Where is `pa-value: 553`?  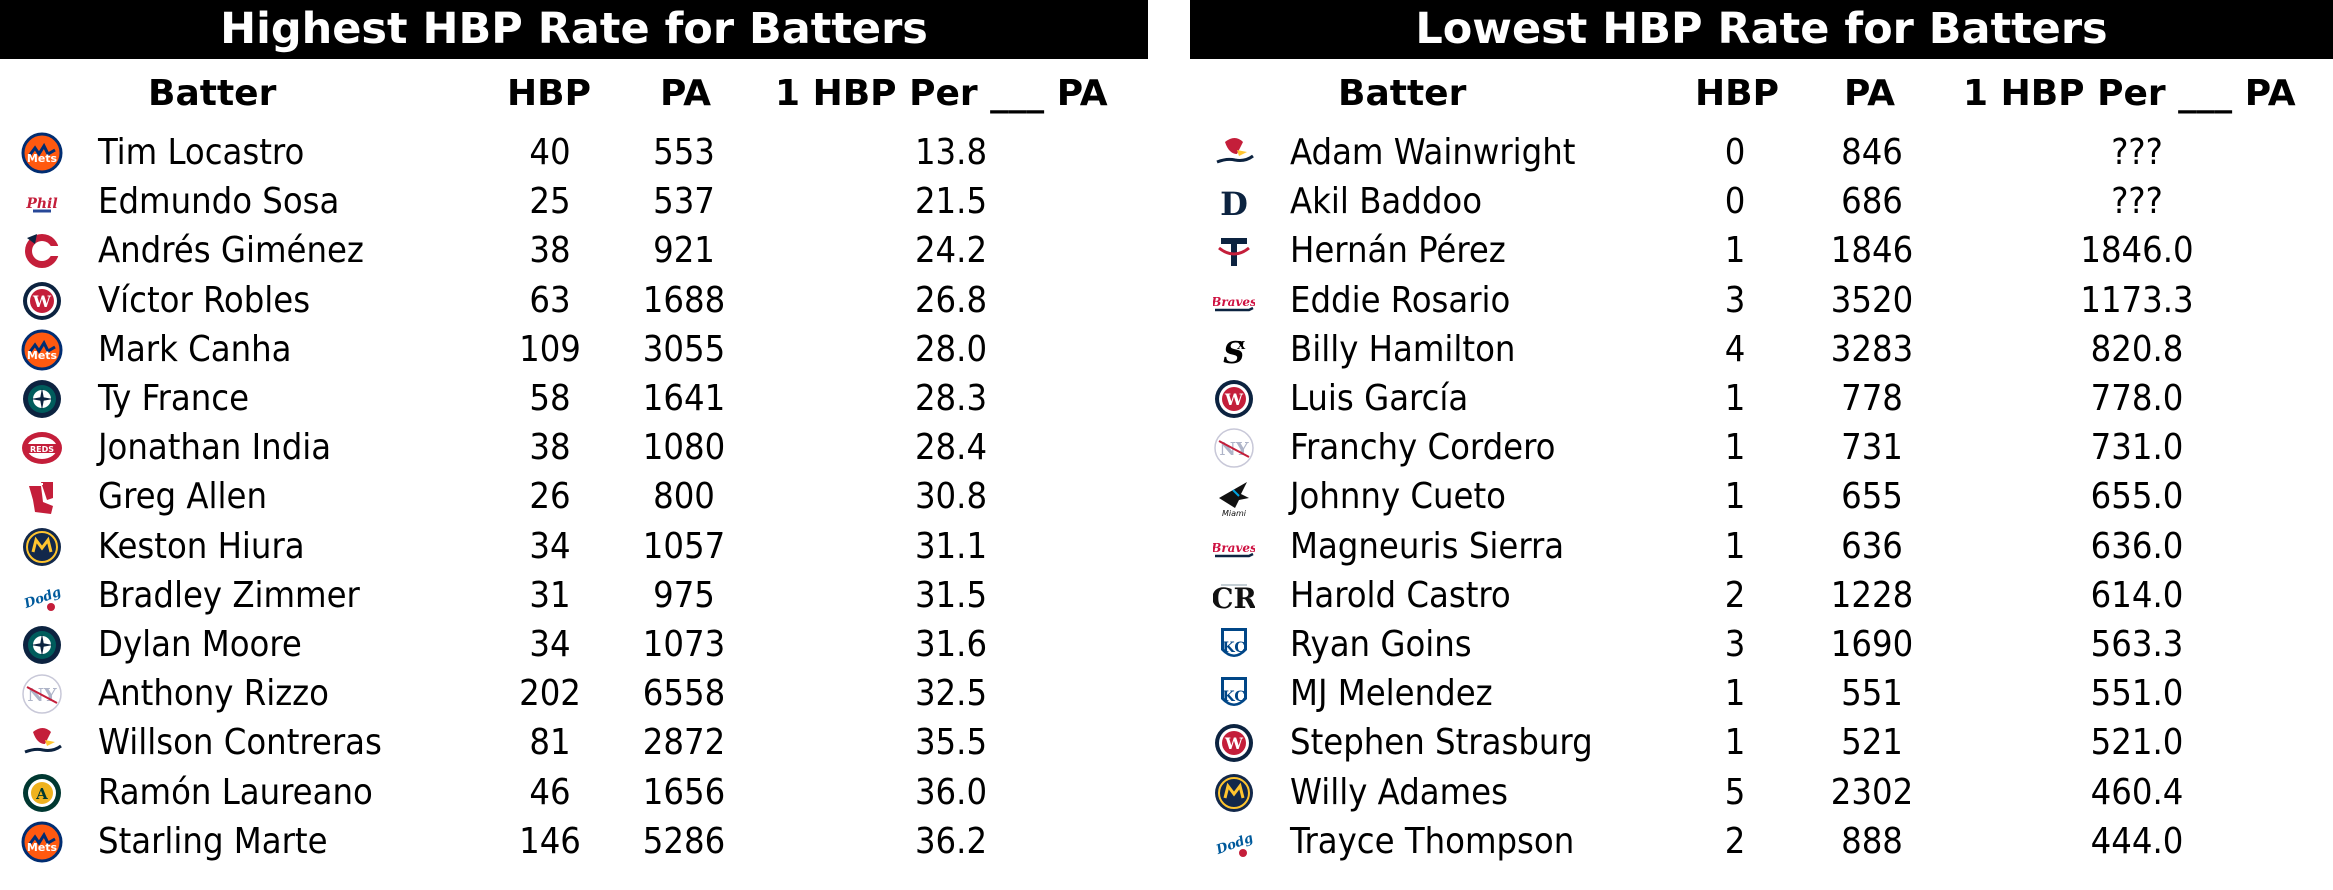 pa-value: 553 is located at coordinates (684, 152).